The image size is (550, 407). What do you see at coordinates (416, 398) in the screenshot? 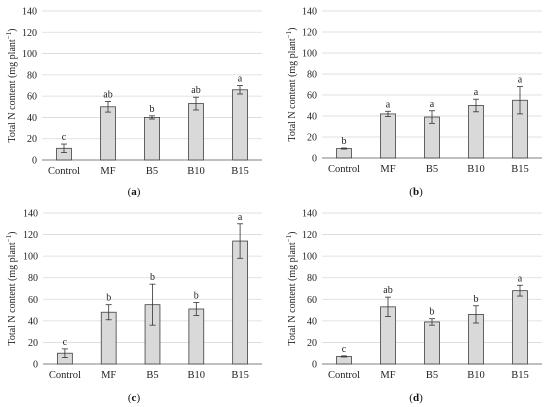
I see `panel-label: (d)` at bounding box center [416, 398].